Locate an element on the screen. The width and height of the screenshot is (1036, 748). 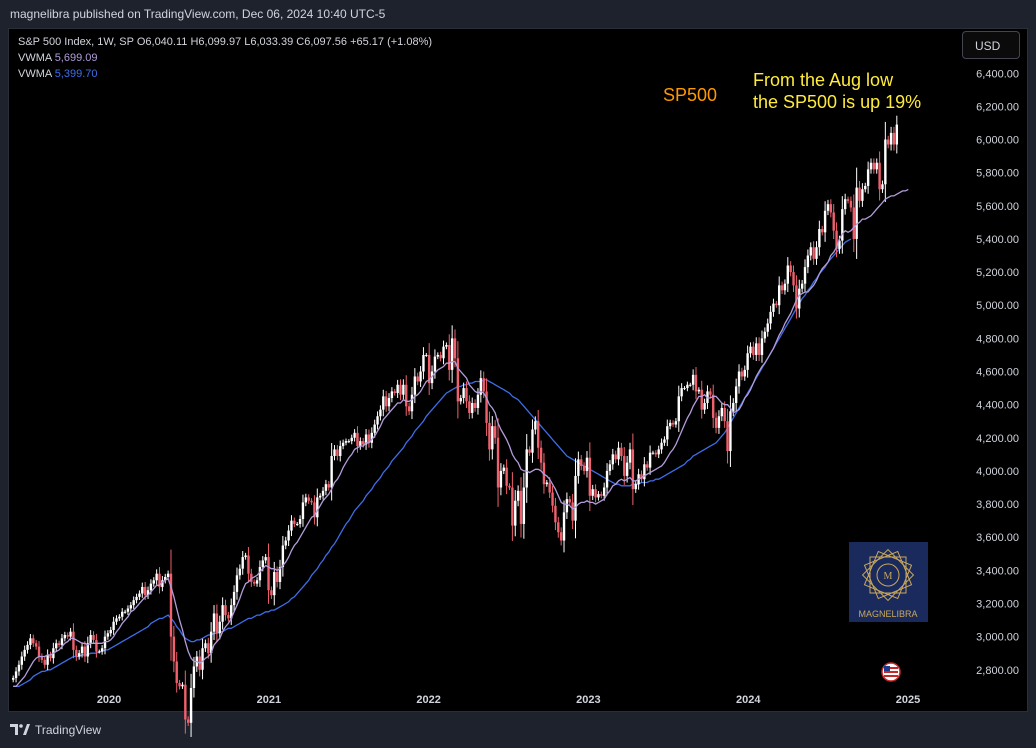
svg-text: MAGNELIBRA is located at coordinates (887, 614).